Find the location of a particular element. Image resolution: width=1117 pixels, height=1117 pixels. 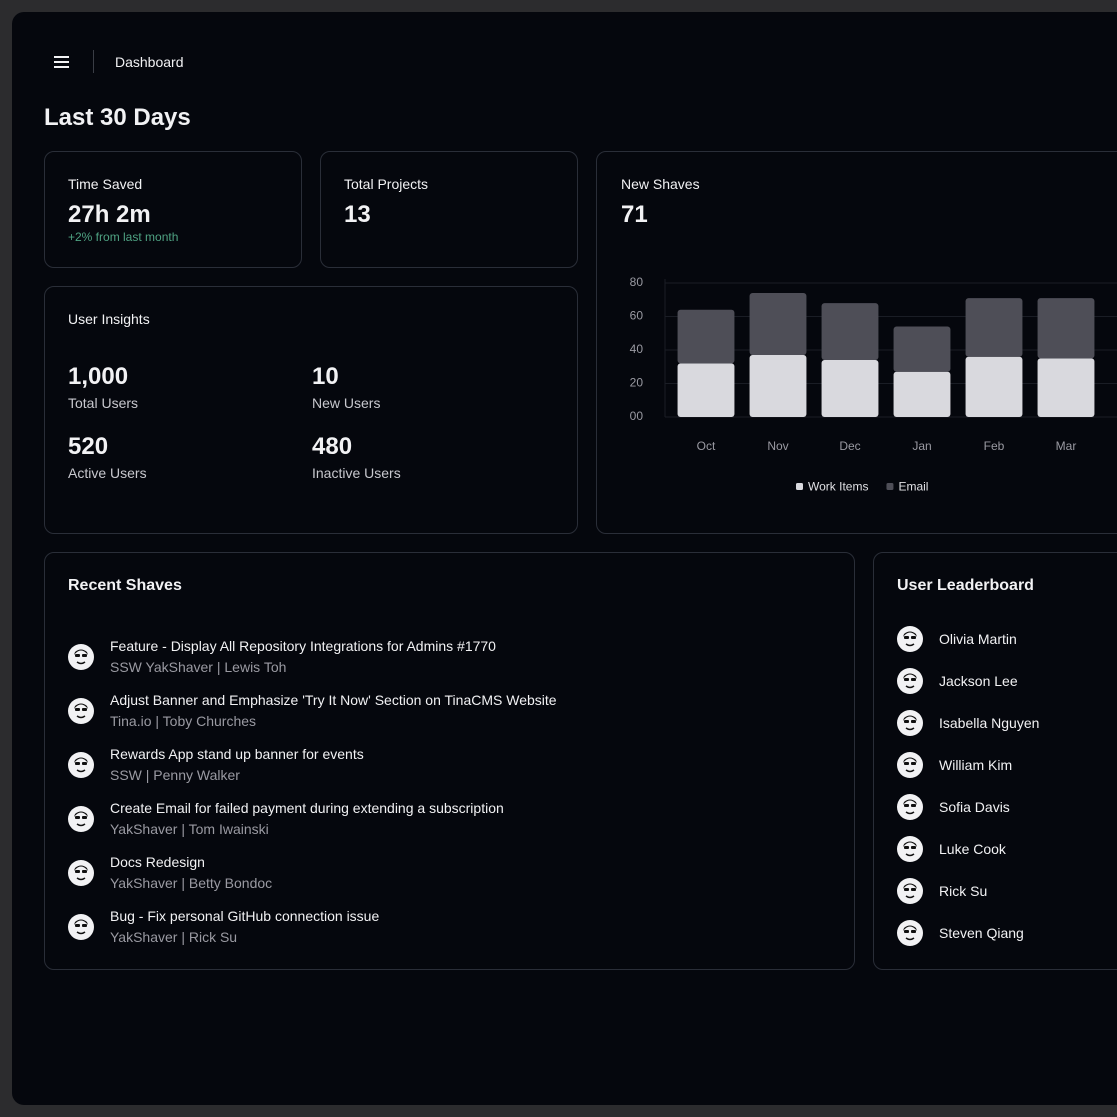

y-tick-label: 00 is located at coordinates (637, 416).